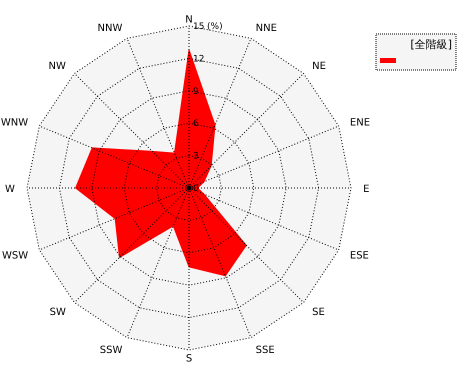 The height and width of the screenshot is (380, 470). Describe the element at coordinates (189, 358) in the screenshot. I see `spoke-label: S` at that location.